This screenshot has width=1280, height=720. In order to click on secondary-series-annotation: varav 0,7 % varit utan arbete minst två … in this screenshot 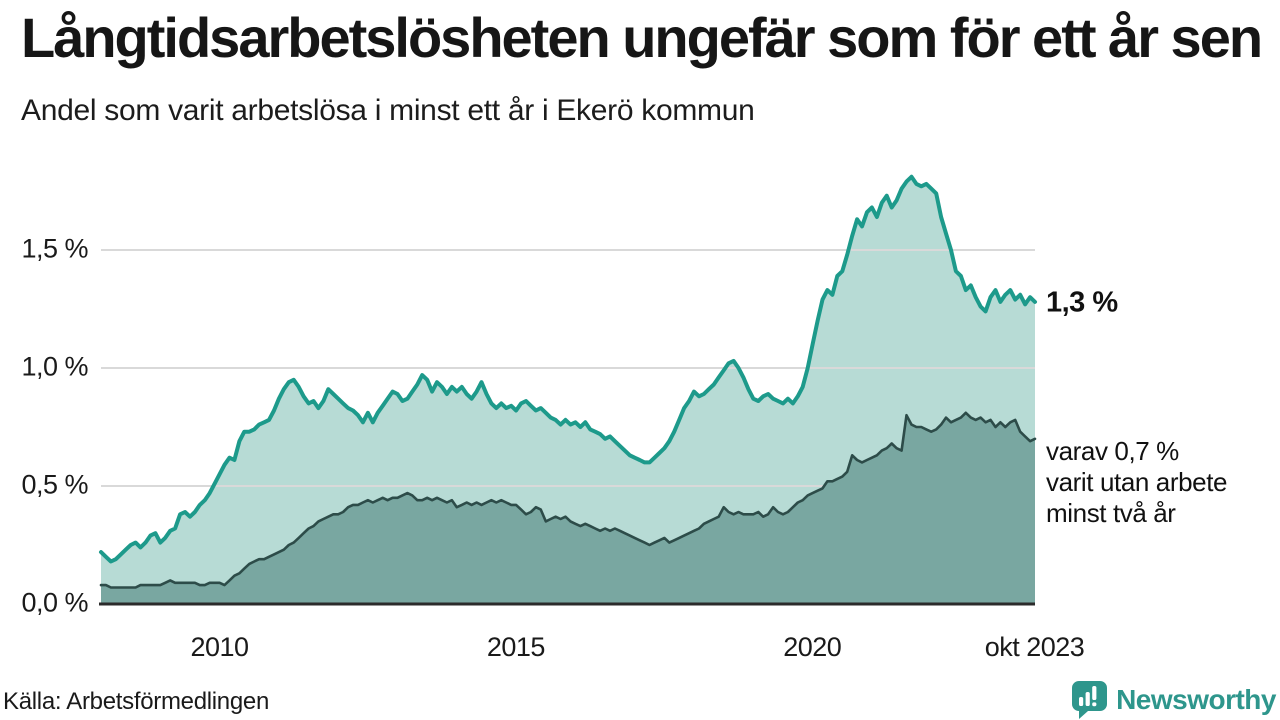, I will do `click(1136, 482)`.